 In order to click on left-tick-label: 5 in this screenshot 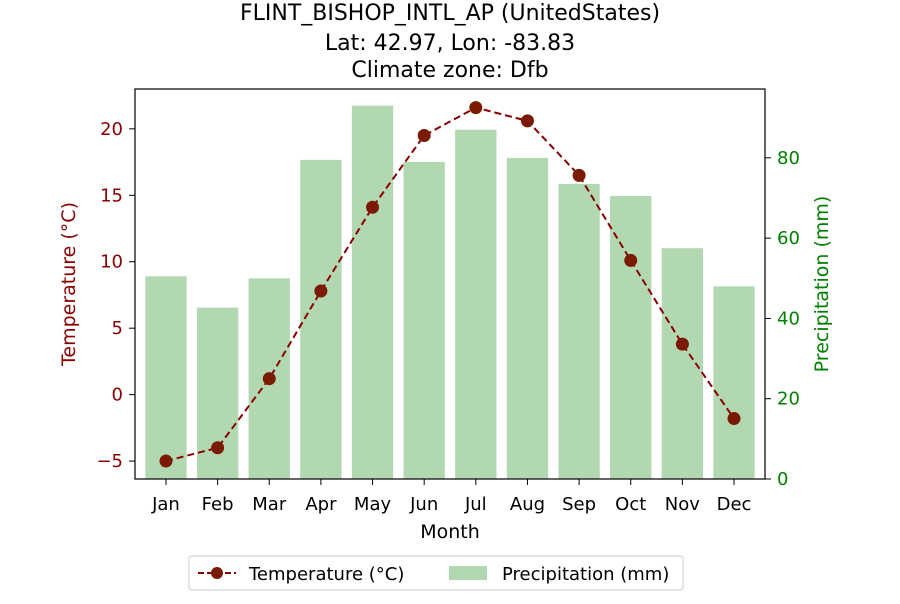, I will do `click(117, 328)`.